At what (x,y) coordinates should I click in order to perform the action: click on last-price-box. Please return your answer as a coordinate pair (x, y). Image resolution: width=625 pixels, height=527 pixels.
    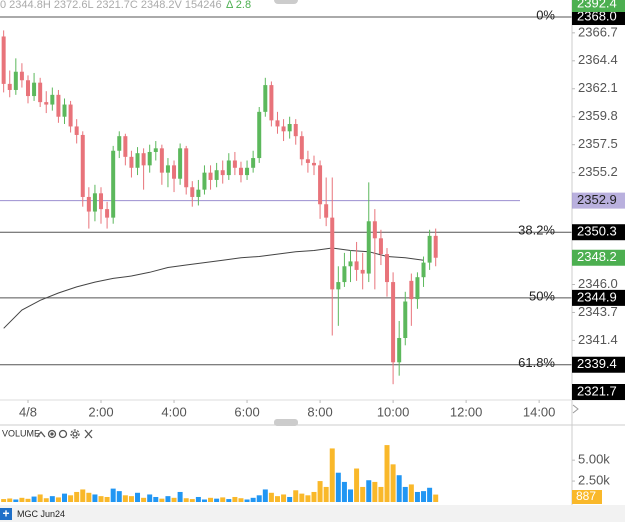
    Looking at the image, I should click on (598, 257).